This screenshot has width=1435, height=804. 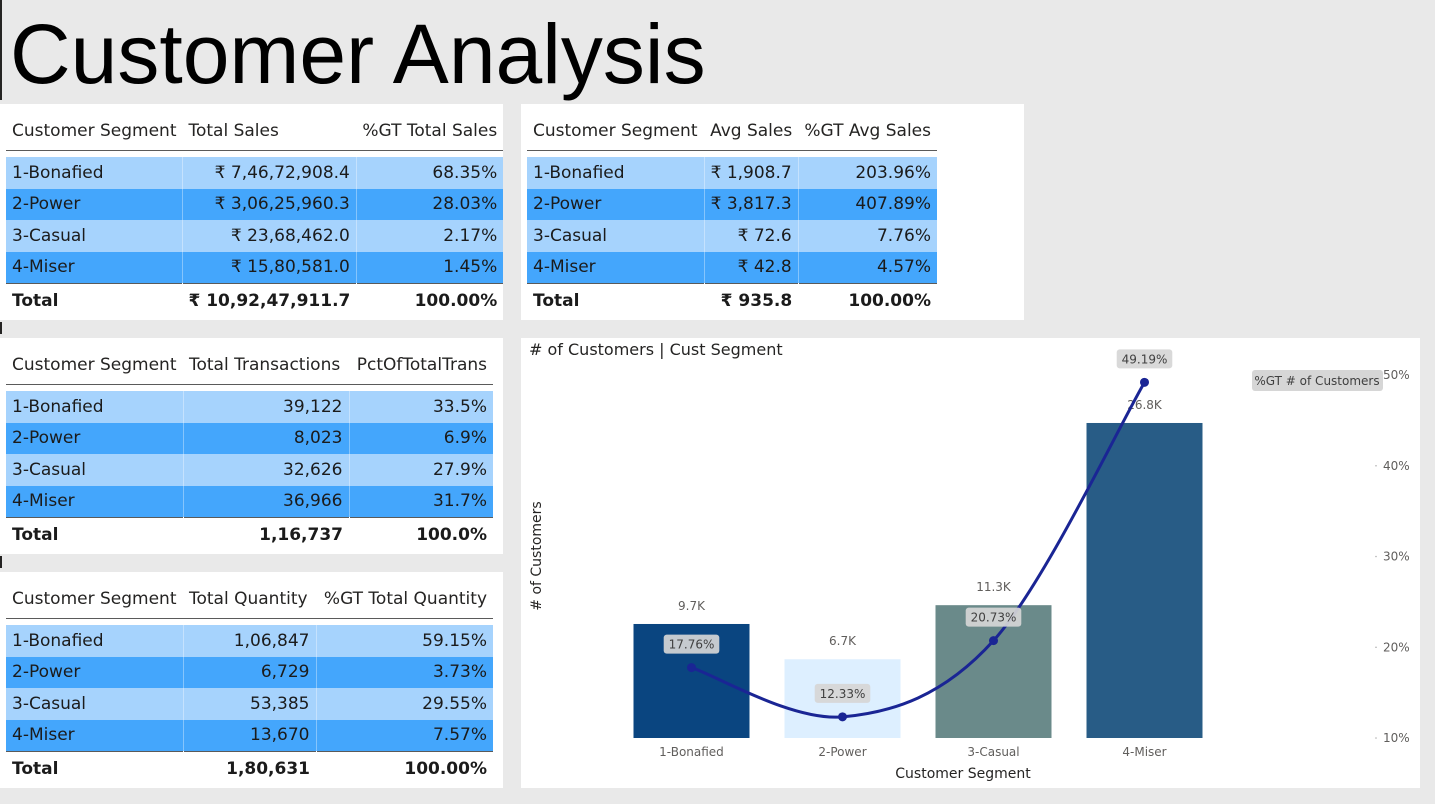 I want to click on chart-title: # of Customers | Cust Segment, so click(x=656, y=349).